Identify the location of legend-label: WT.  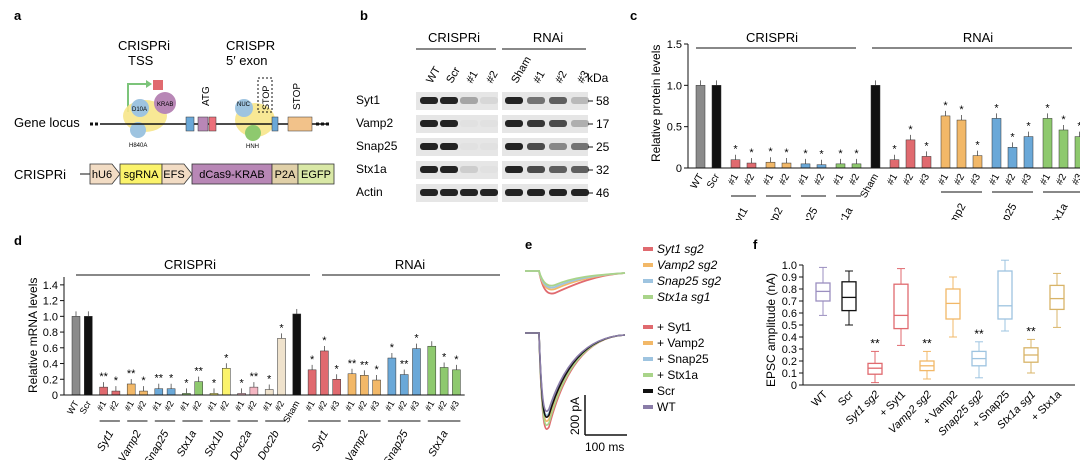
(666, 407).